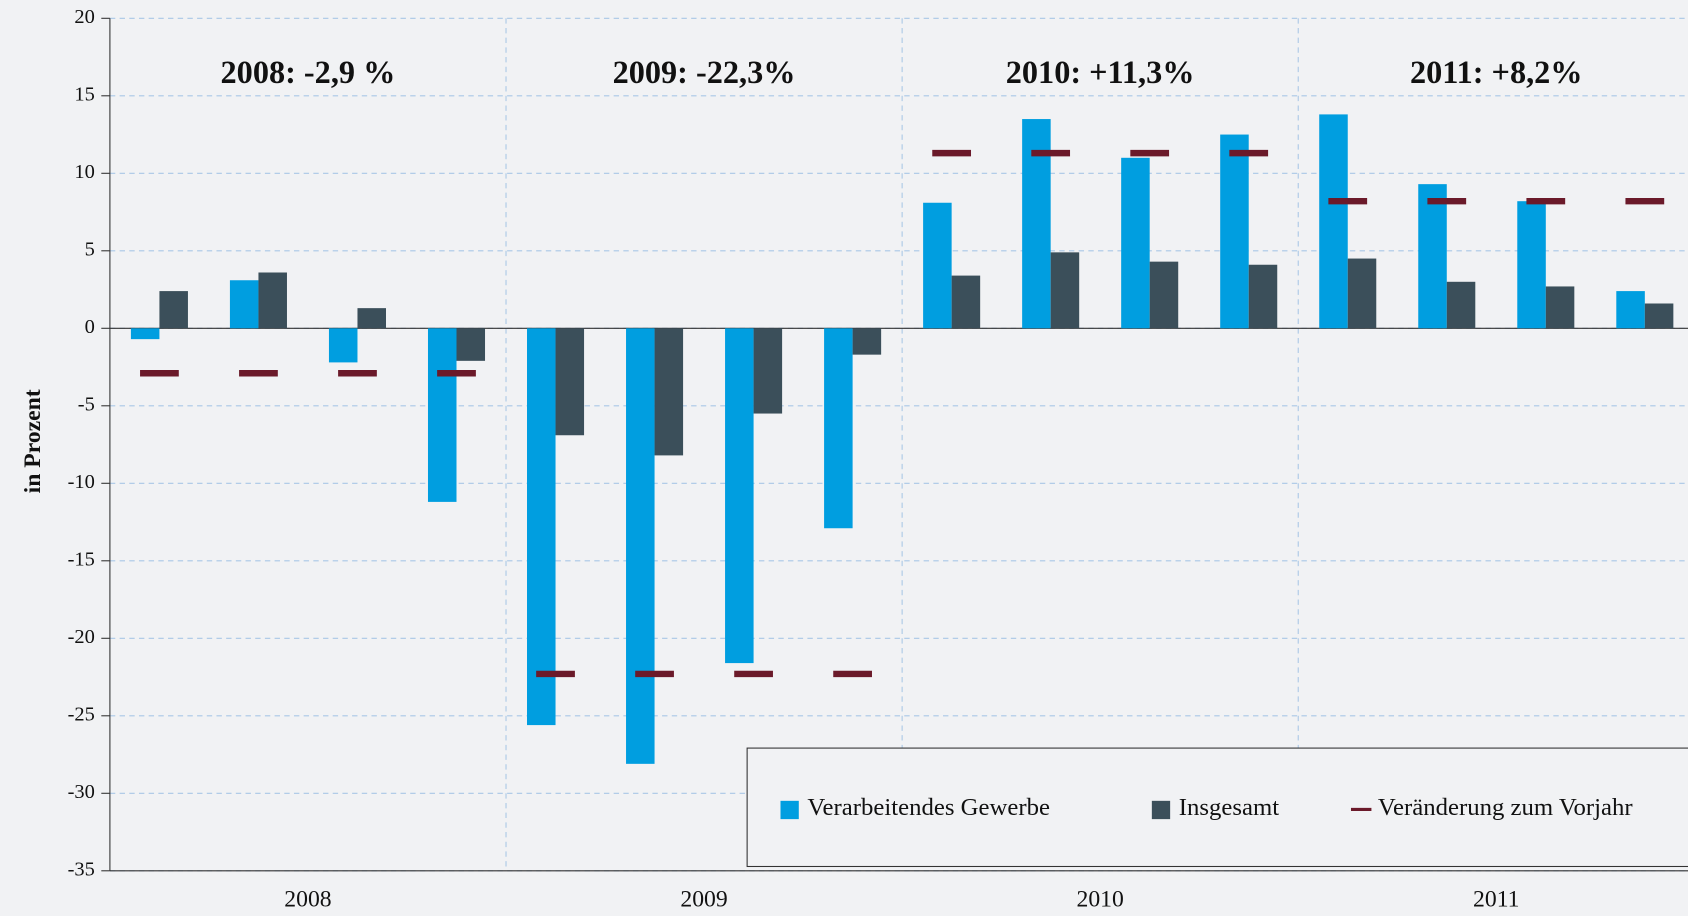 This screenshot has width=1688, height=916. I want to click on x-tick-label: 2009, so click(703, 899).